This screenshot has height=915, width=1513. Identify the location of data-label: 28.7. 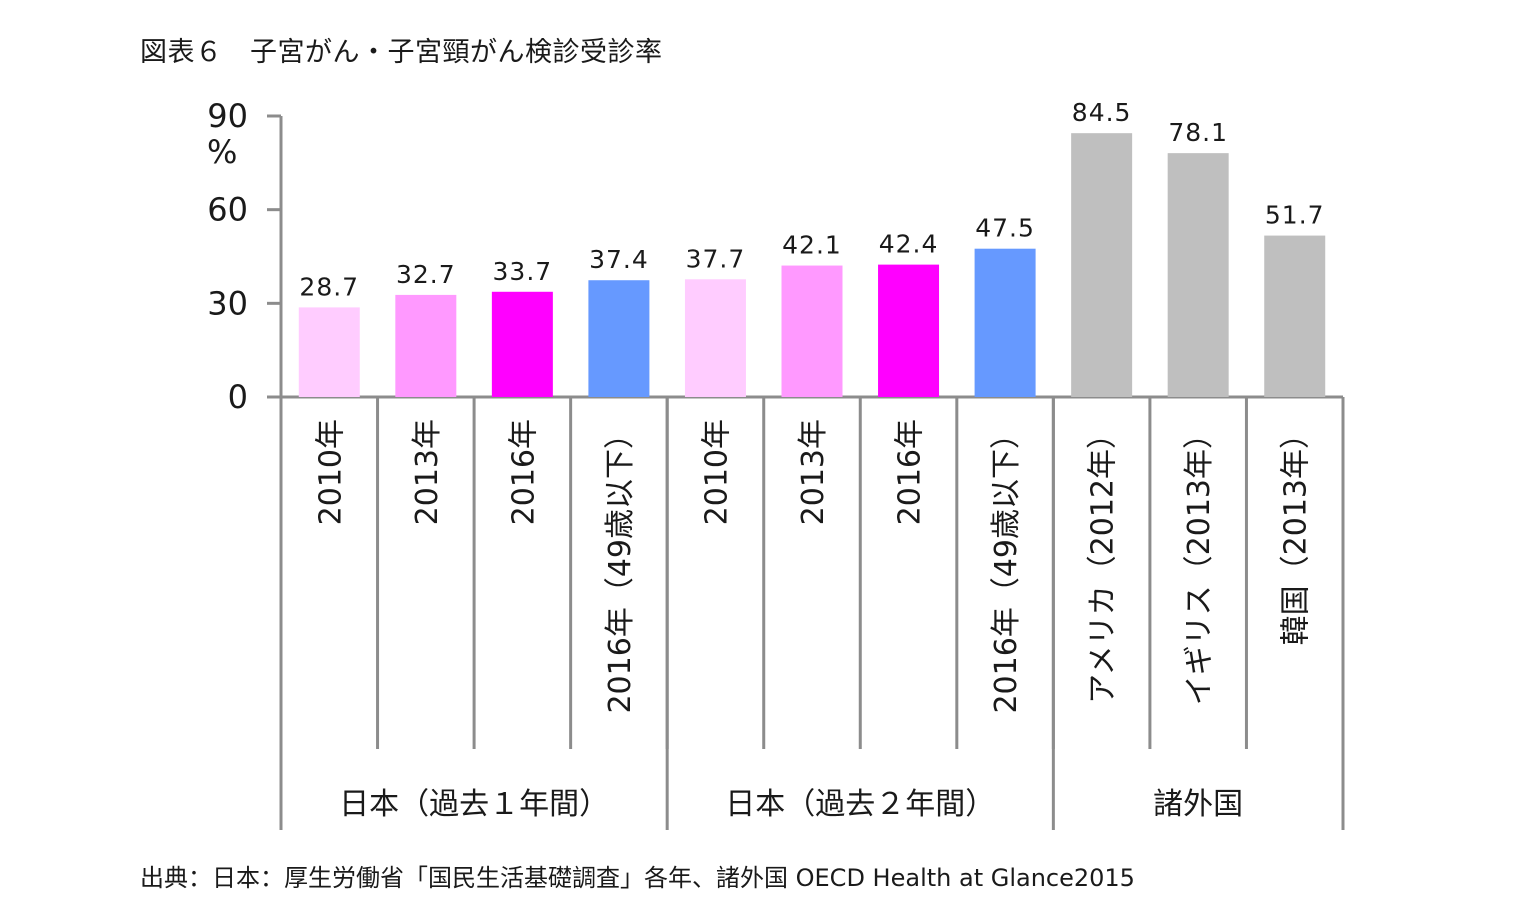
(329, 286).